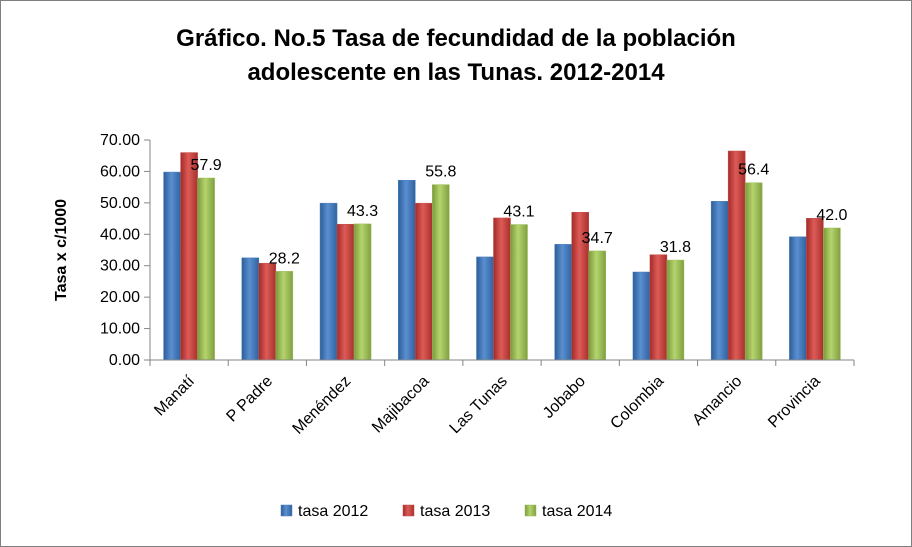 Image resolution: width=912 pixels, height=547 pixels. I want to click on legend-label: tasa 2012, so click(333, 511).